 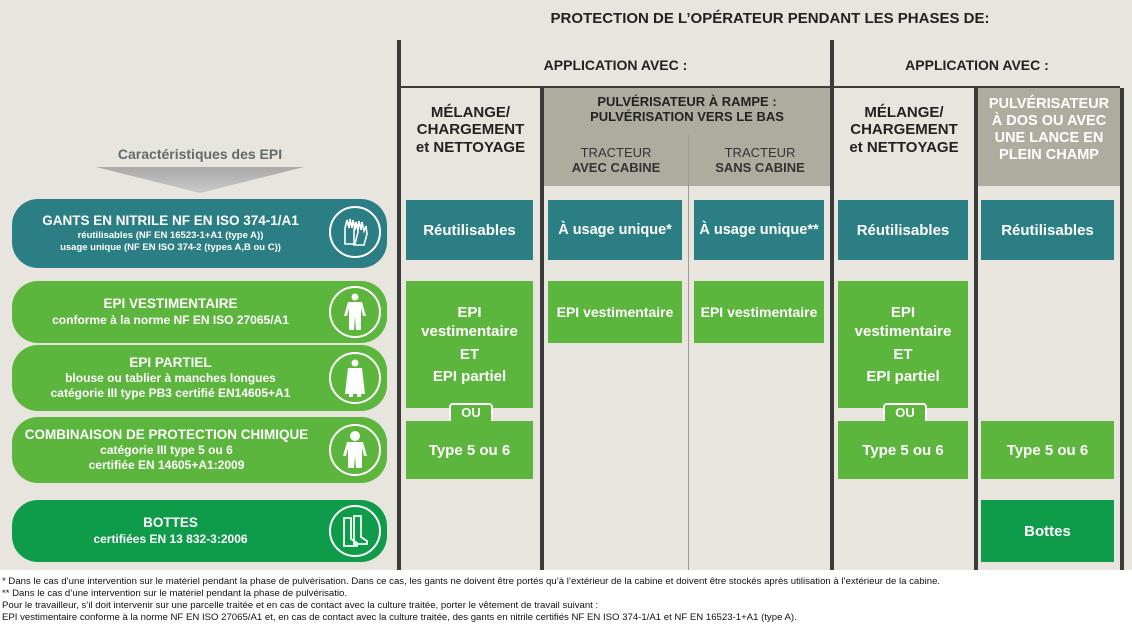 I want to click on caracteristiques-label: Caractéristiques des EPI, so click(x=200, y=154).